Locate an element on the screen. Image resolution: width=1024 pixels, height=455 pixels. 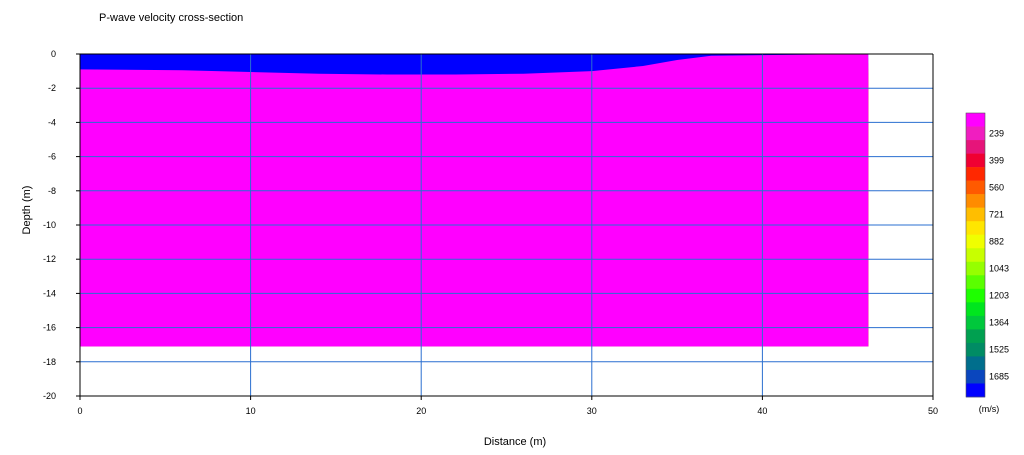
y-tick-label: -8 is located at coordinates (52, 191).